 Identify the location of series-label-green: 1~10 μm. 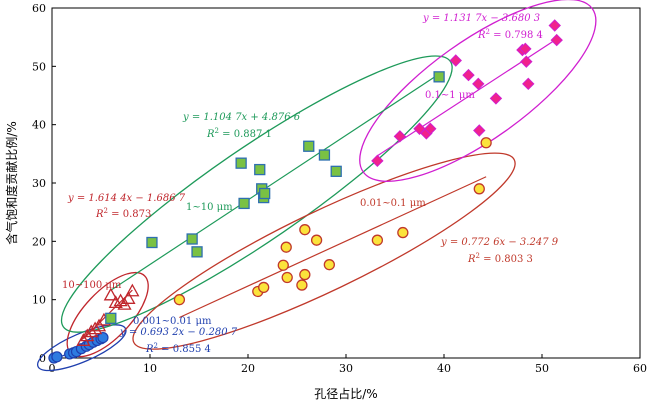
(209, 207).